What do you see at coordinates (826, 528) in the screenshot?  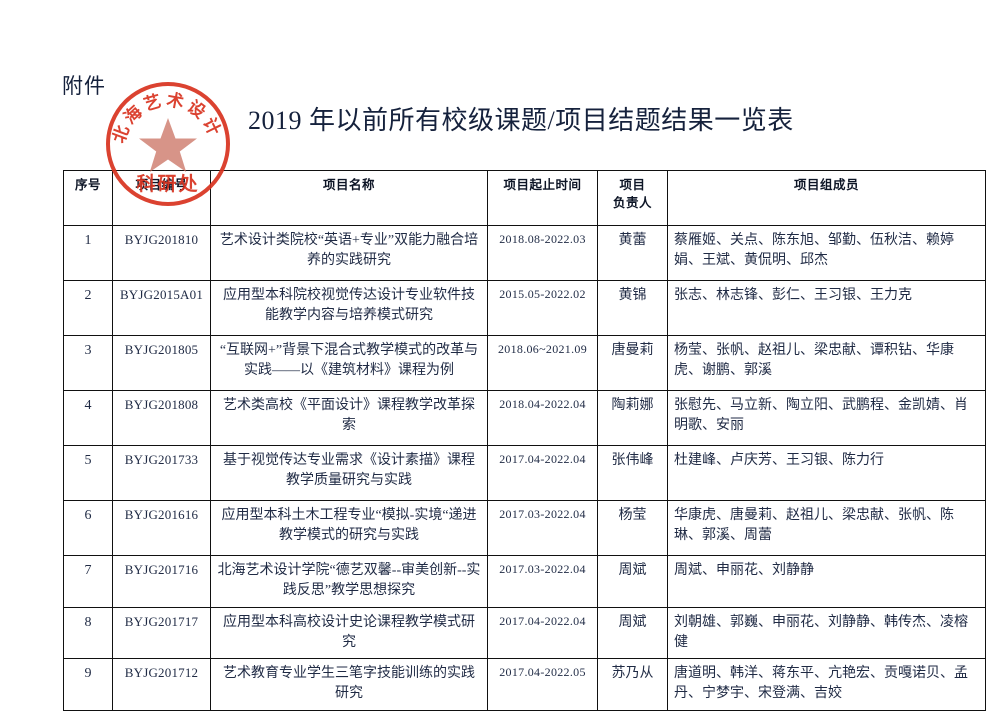 I see `cell-members: 华康虎、唐曼莉、赵祖儿、梁忠献、张帆、陈琳、郭溪、周蕾` at bounding box center [826, 528].